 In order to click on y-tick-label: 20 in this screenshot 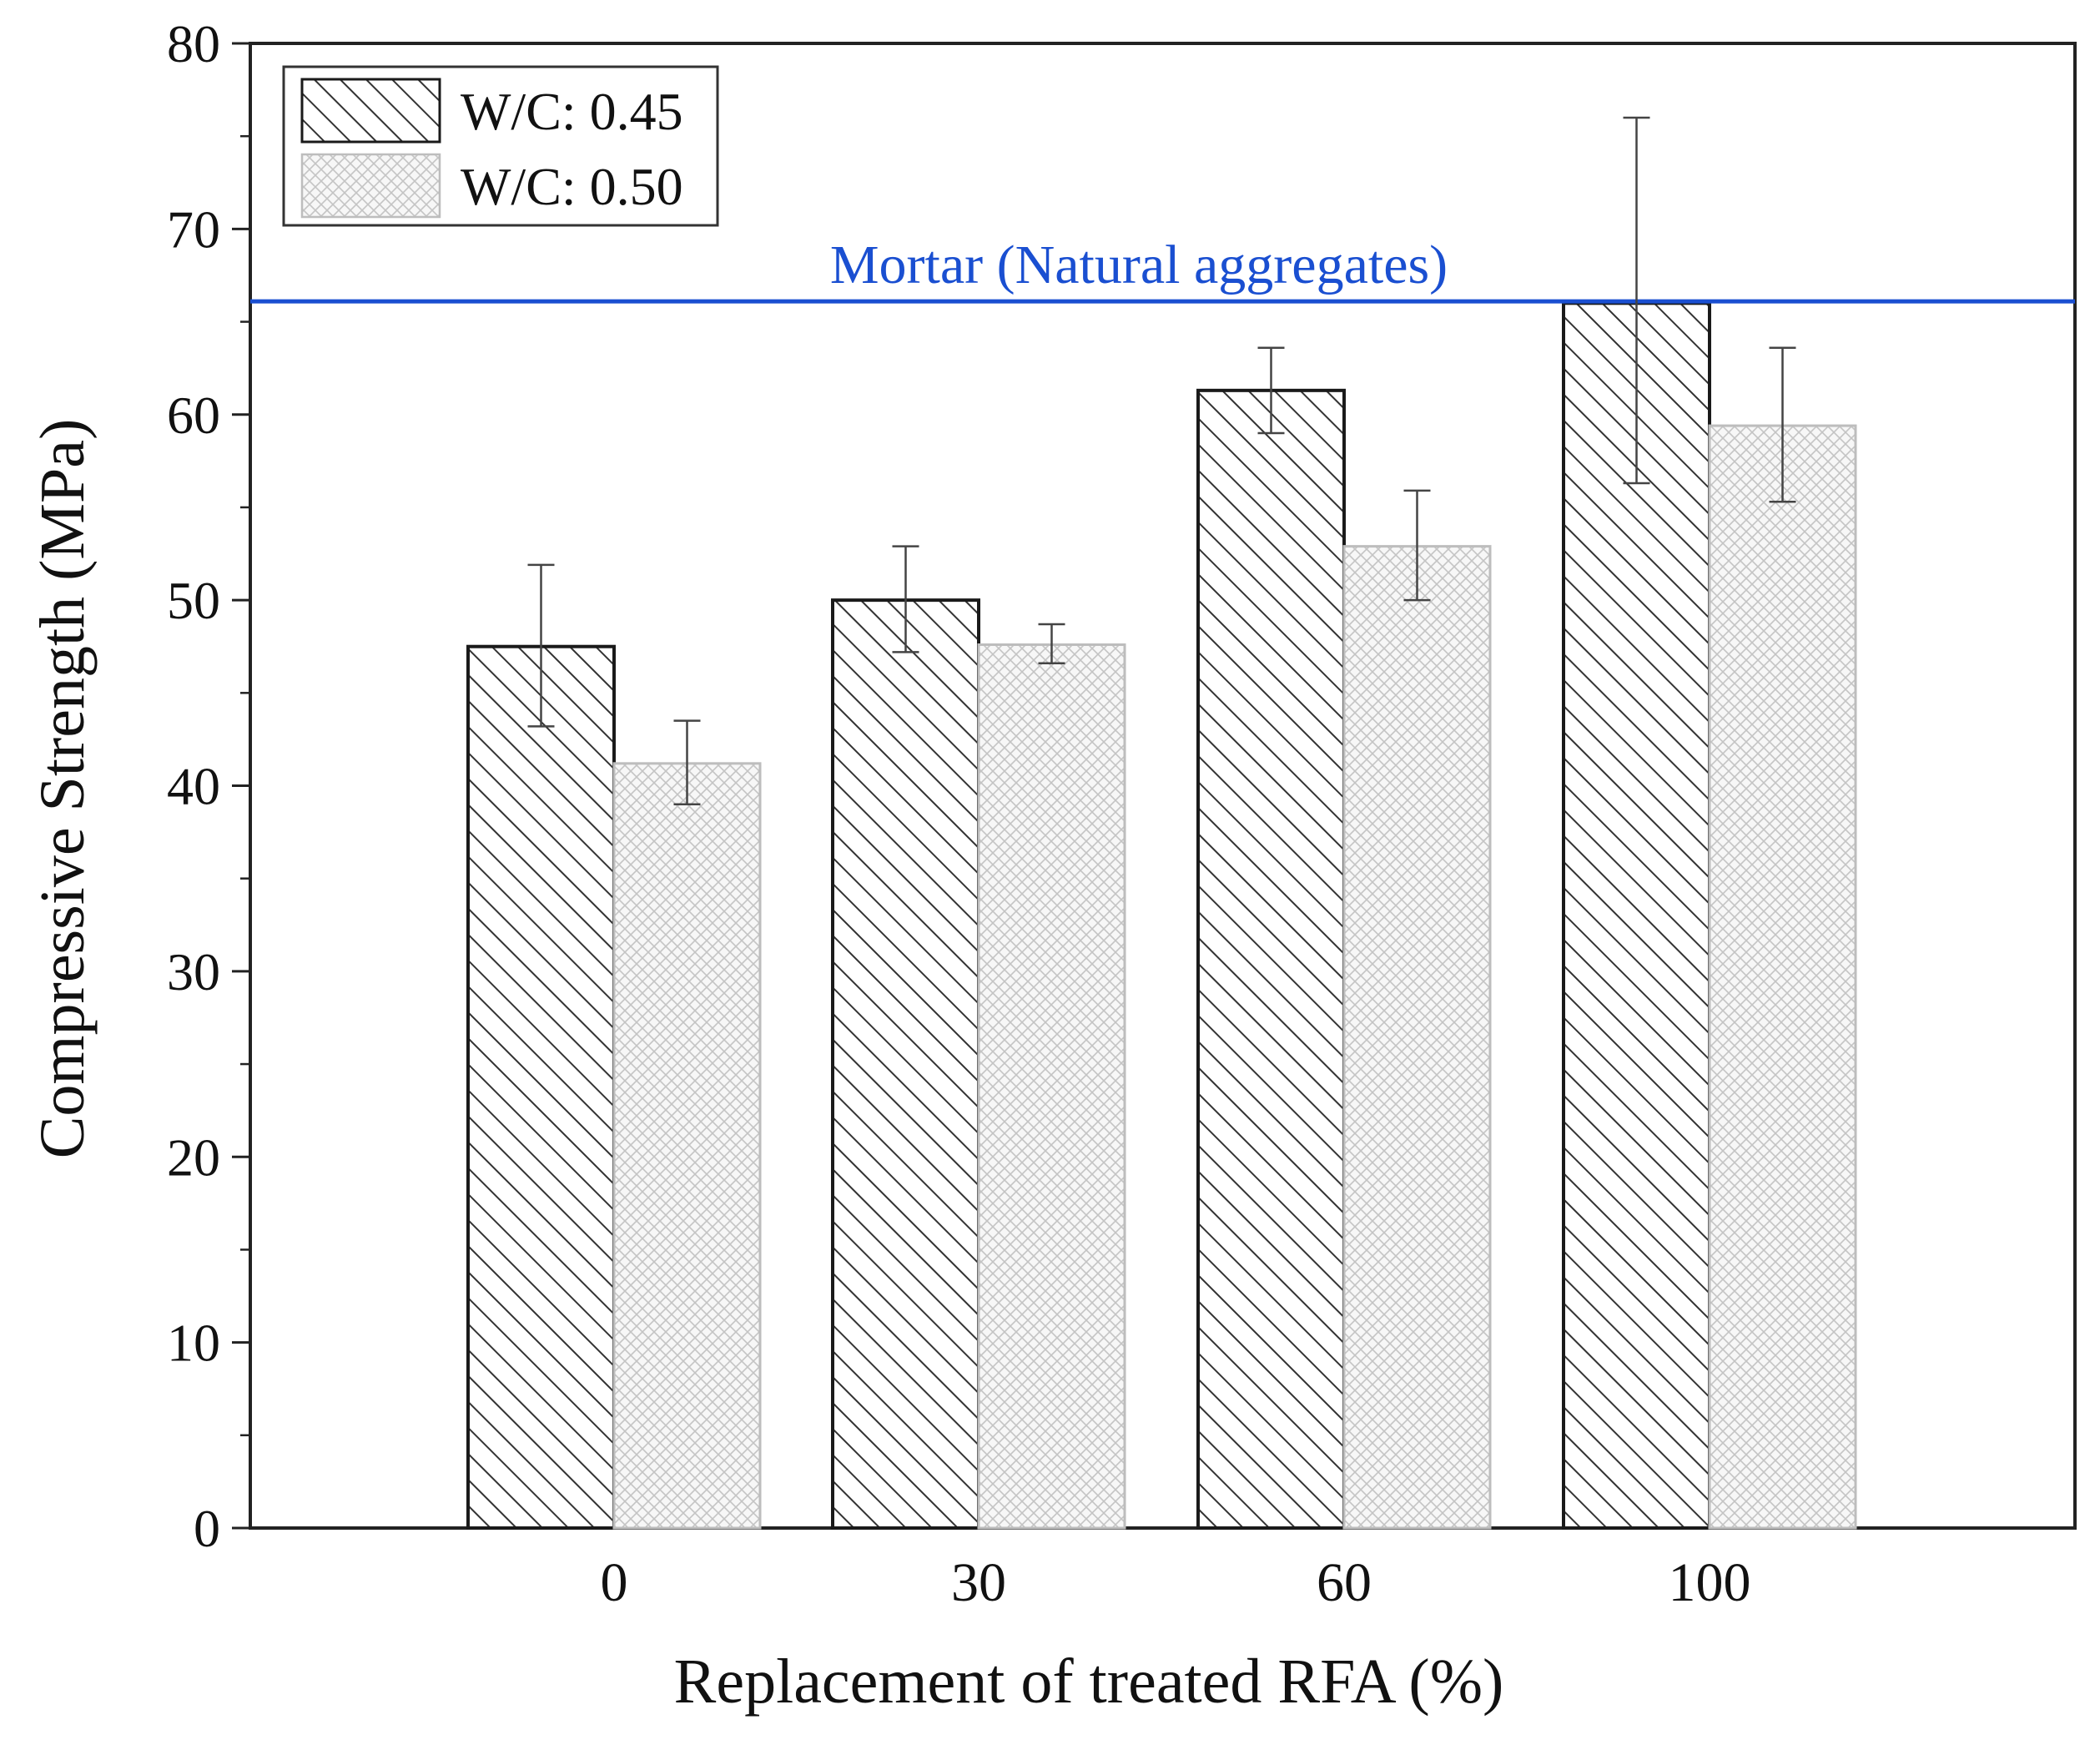, I will do `click(194, 1157)`.